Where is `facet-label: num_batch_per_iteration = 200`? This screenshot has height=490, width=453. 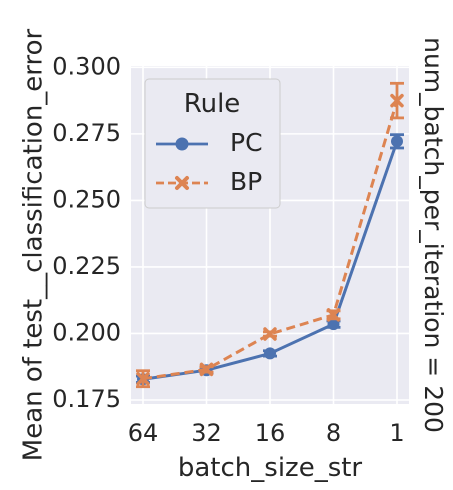
facet-label: num_batch_per_iteration = 200 is located at coordinates (433, 235).